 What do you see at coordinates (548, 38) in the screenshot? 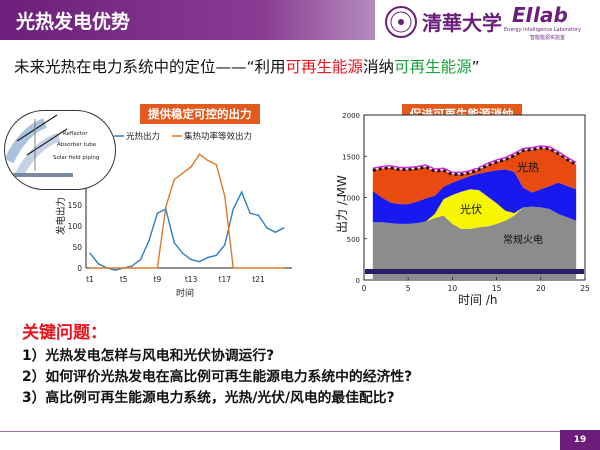
I see `lab-subtitle-cn: 智能能源实验室` at bounding box center [548, 38].